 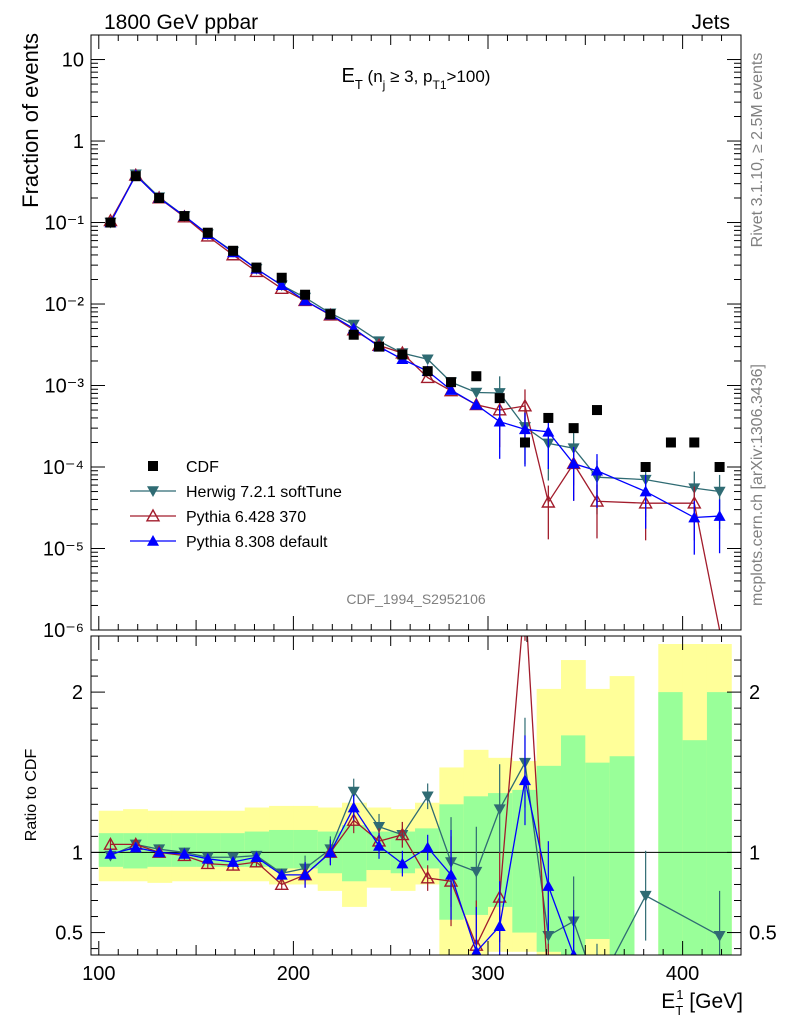 I want to click on xlabel-rest: [GeV], so click(x=713, y=1001).